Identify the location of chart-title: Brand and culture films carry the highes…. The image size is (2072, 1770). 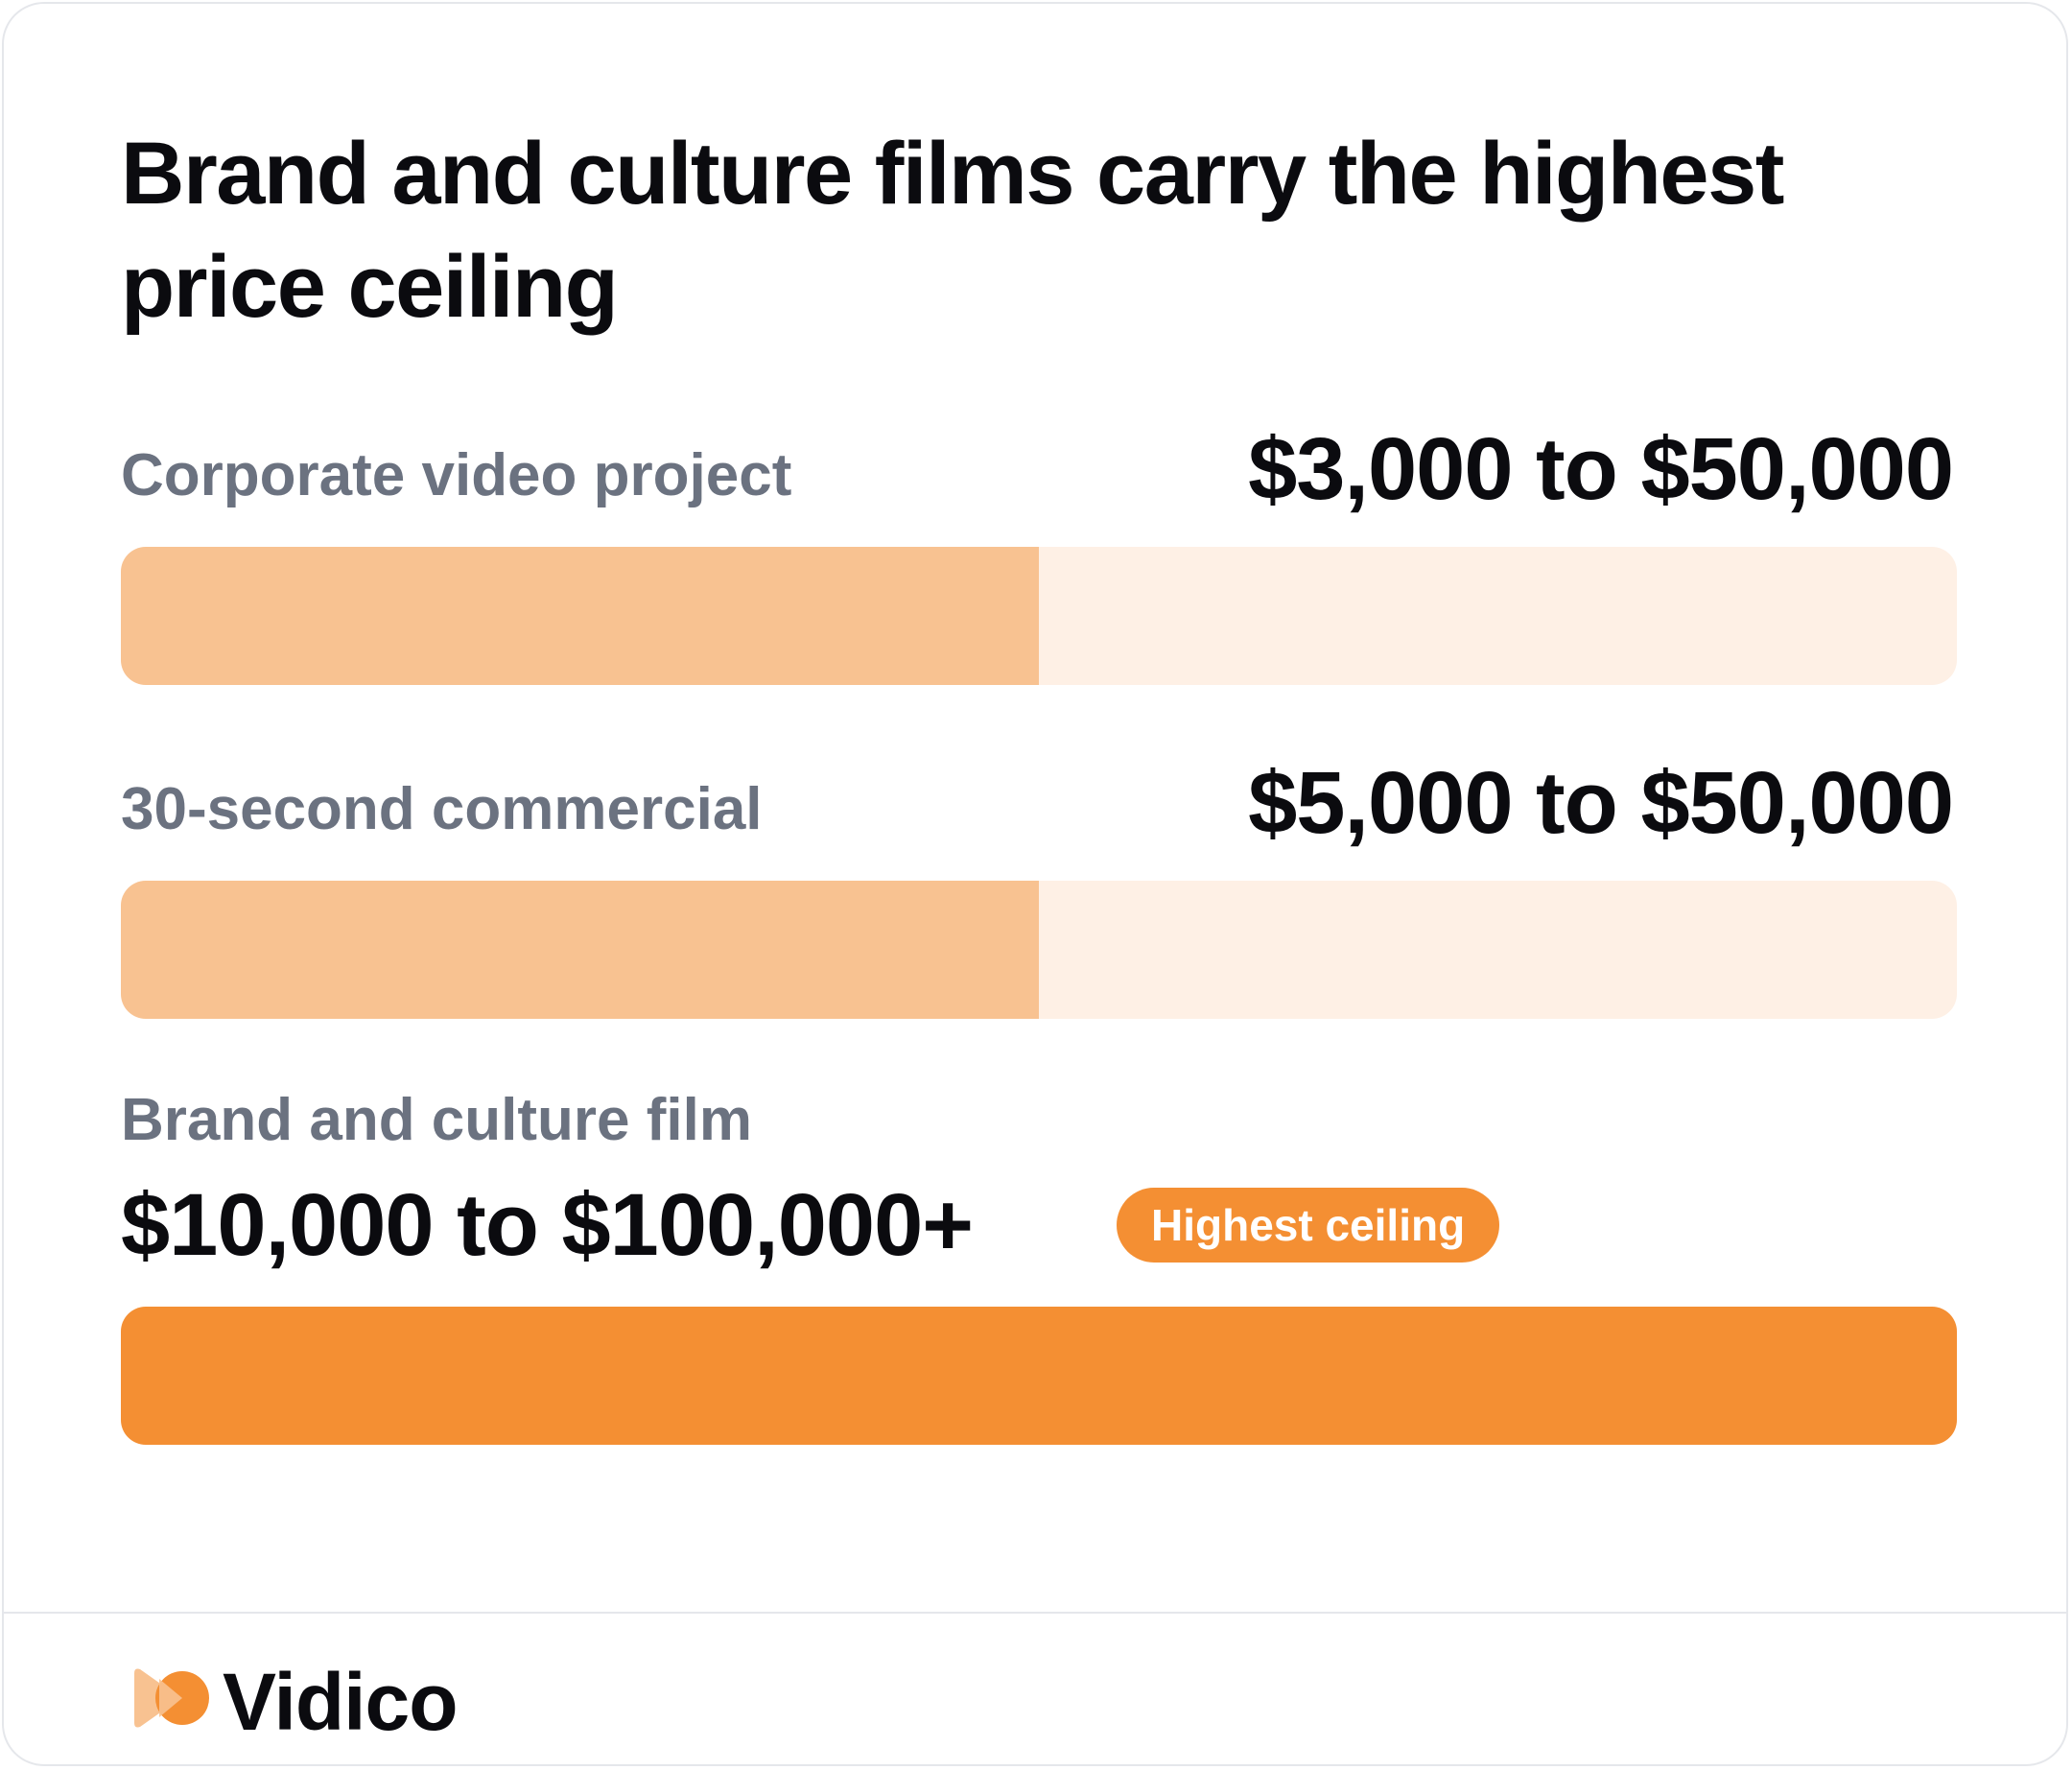
(952, 231).